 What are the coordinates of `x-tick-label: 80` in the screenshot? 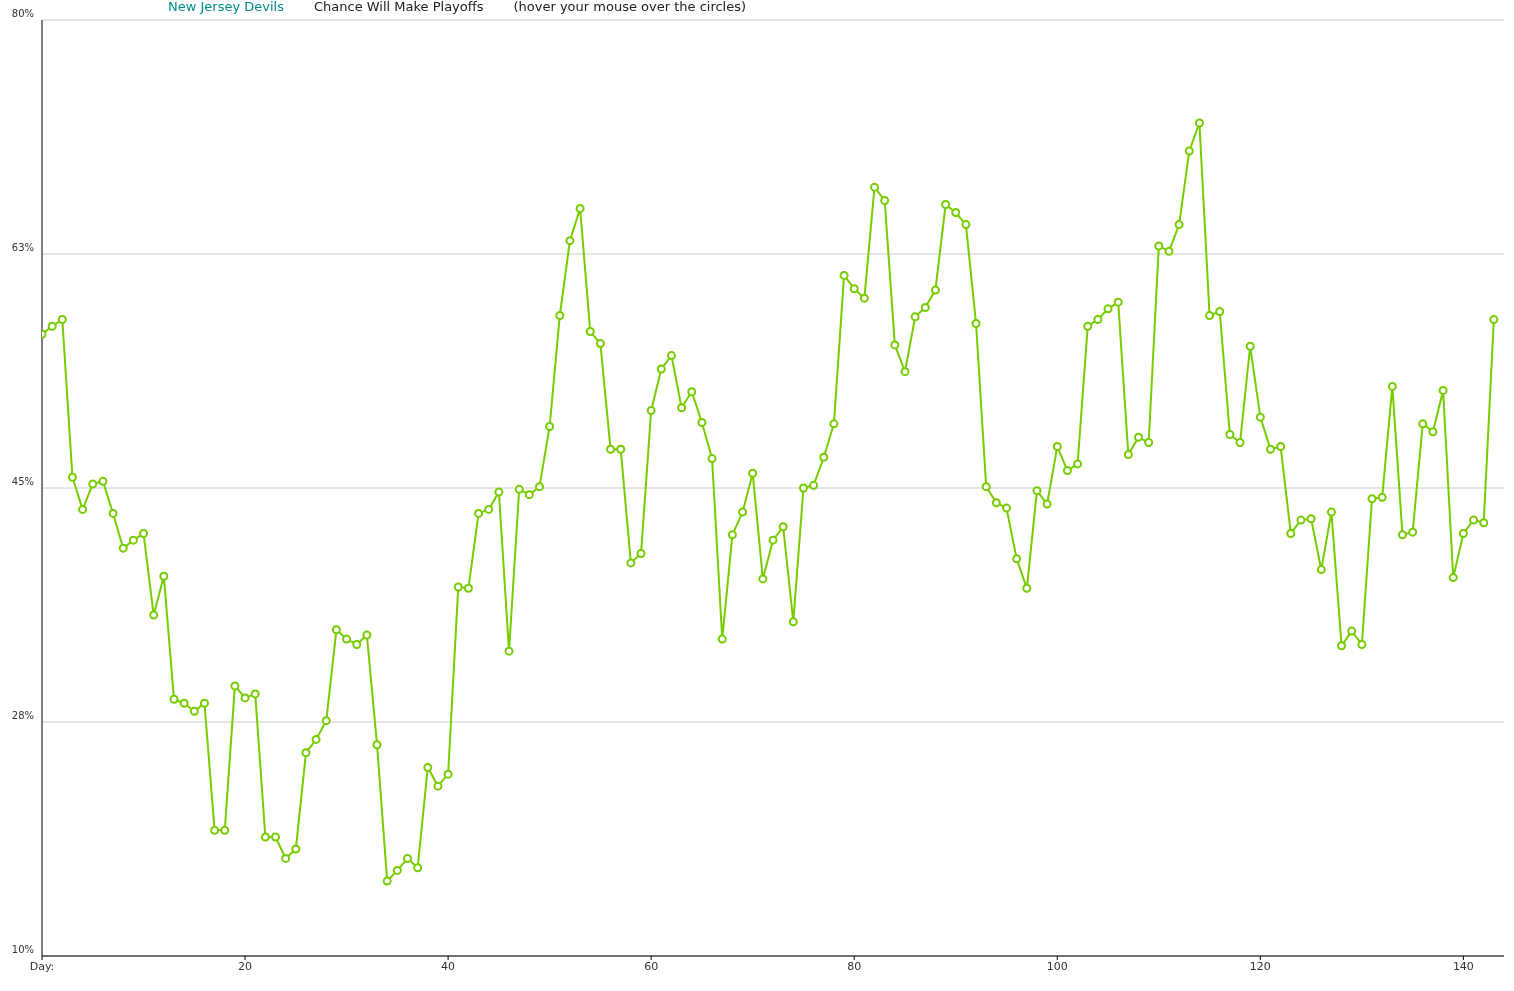 It's located at (854, 966).